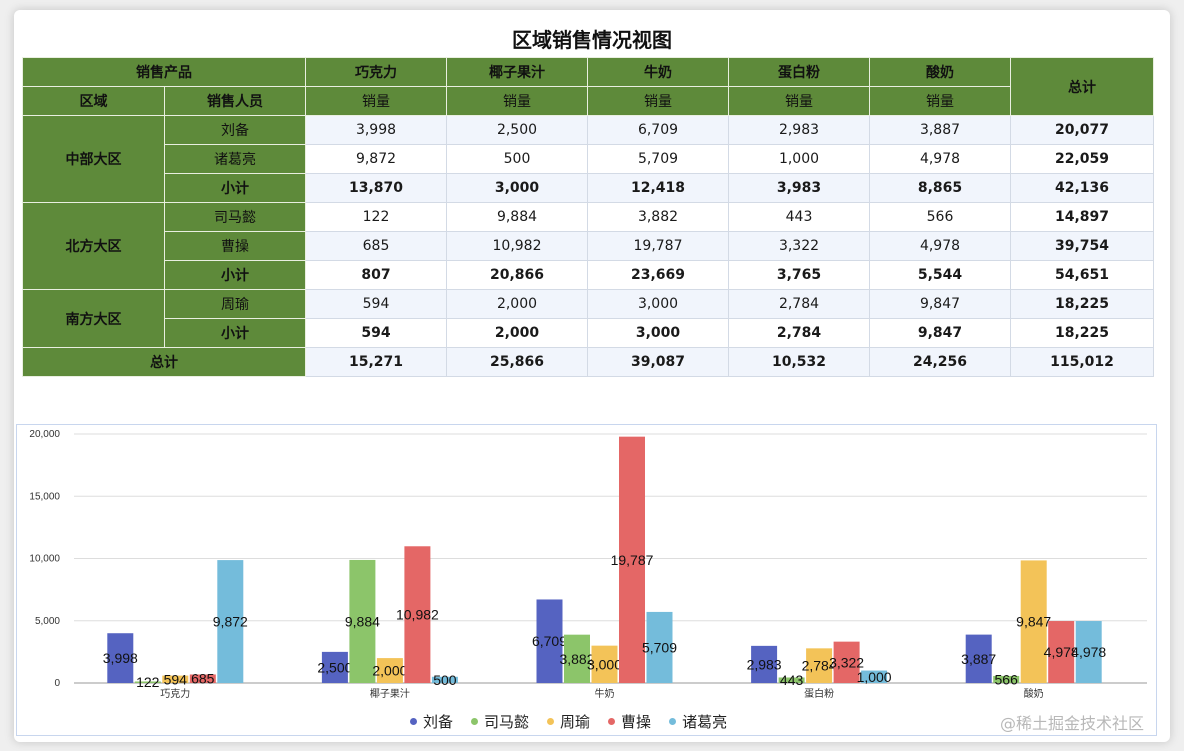 This screenshot has width=1184, height=751. What do you see at coordinates (799, 246) in the screenshot?
I see `sales-value-cell: 3,322` at bounding box center [799, 246].